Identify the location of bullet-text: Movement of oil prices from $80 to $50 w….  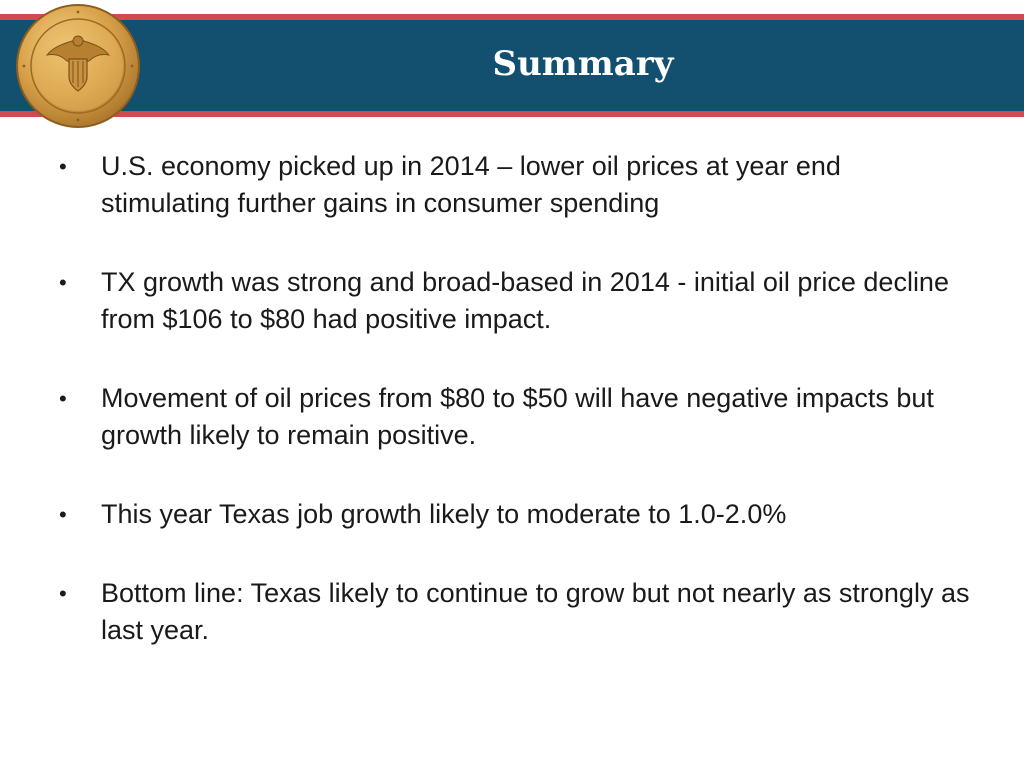
(517, 416).